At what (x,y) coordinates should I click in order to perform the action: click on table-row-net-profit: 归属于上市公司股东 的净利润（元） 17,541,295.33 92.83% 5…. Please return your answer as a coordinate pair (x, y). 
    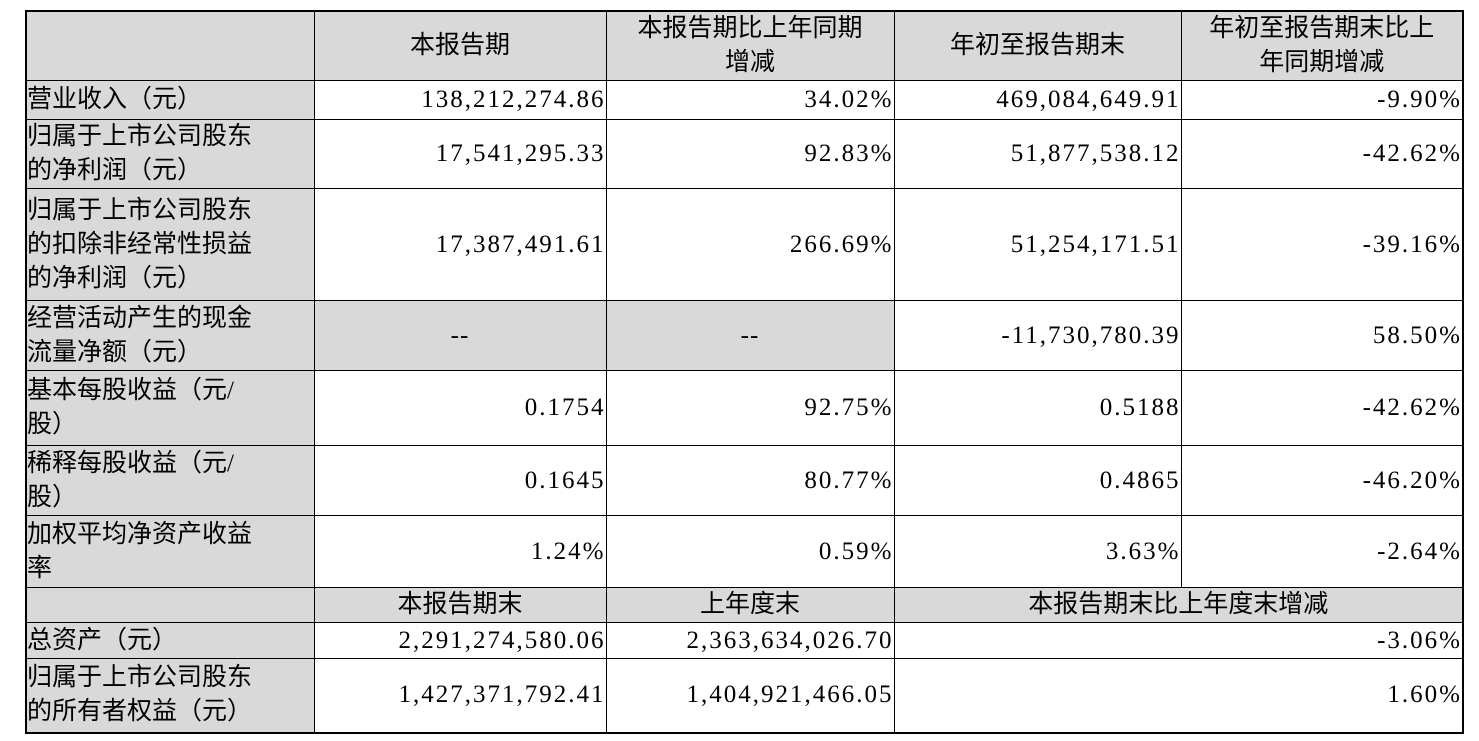
    Looking at the image, I should click on (744, 154).